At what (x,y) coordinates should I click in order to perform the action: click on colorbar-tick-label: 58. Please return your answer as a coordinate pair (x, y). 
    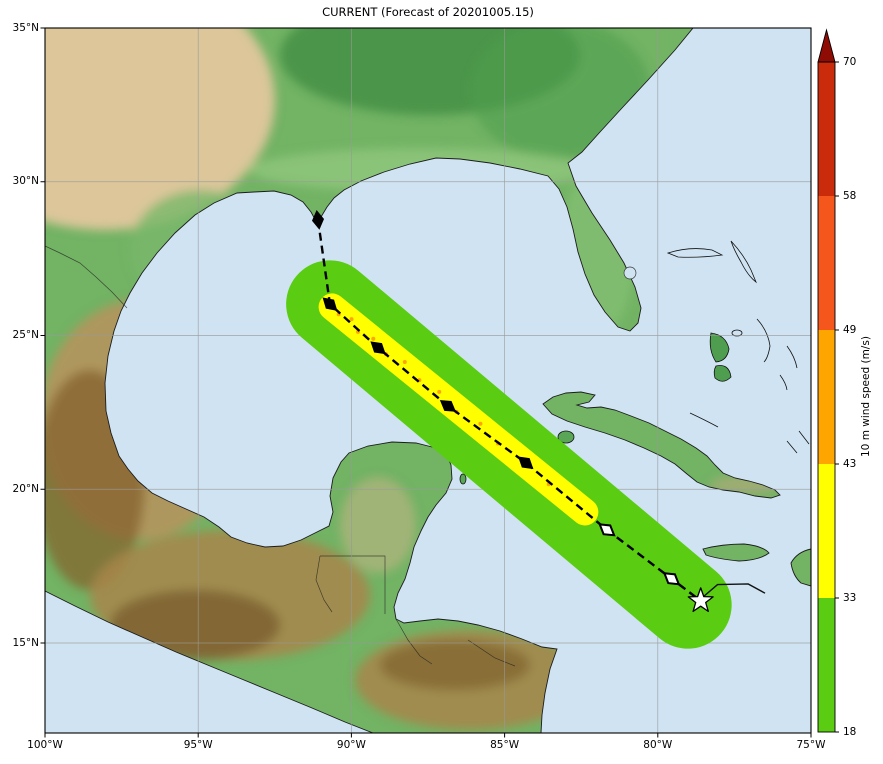
    Looking at the image, I should click on (850, 195).